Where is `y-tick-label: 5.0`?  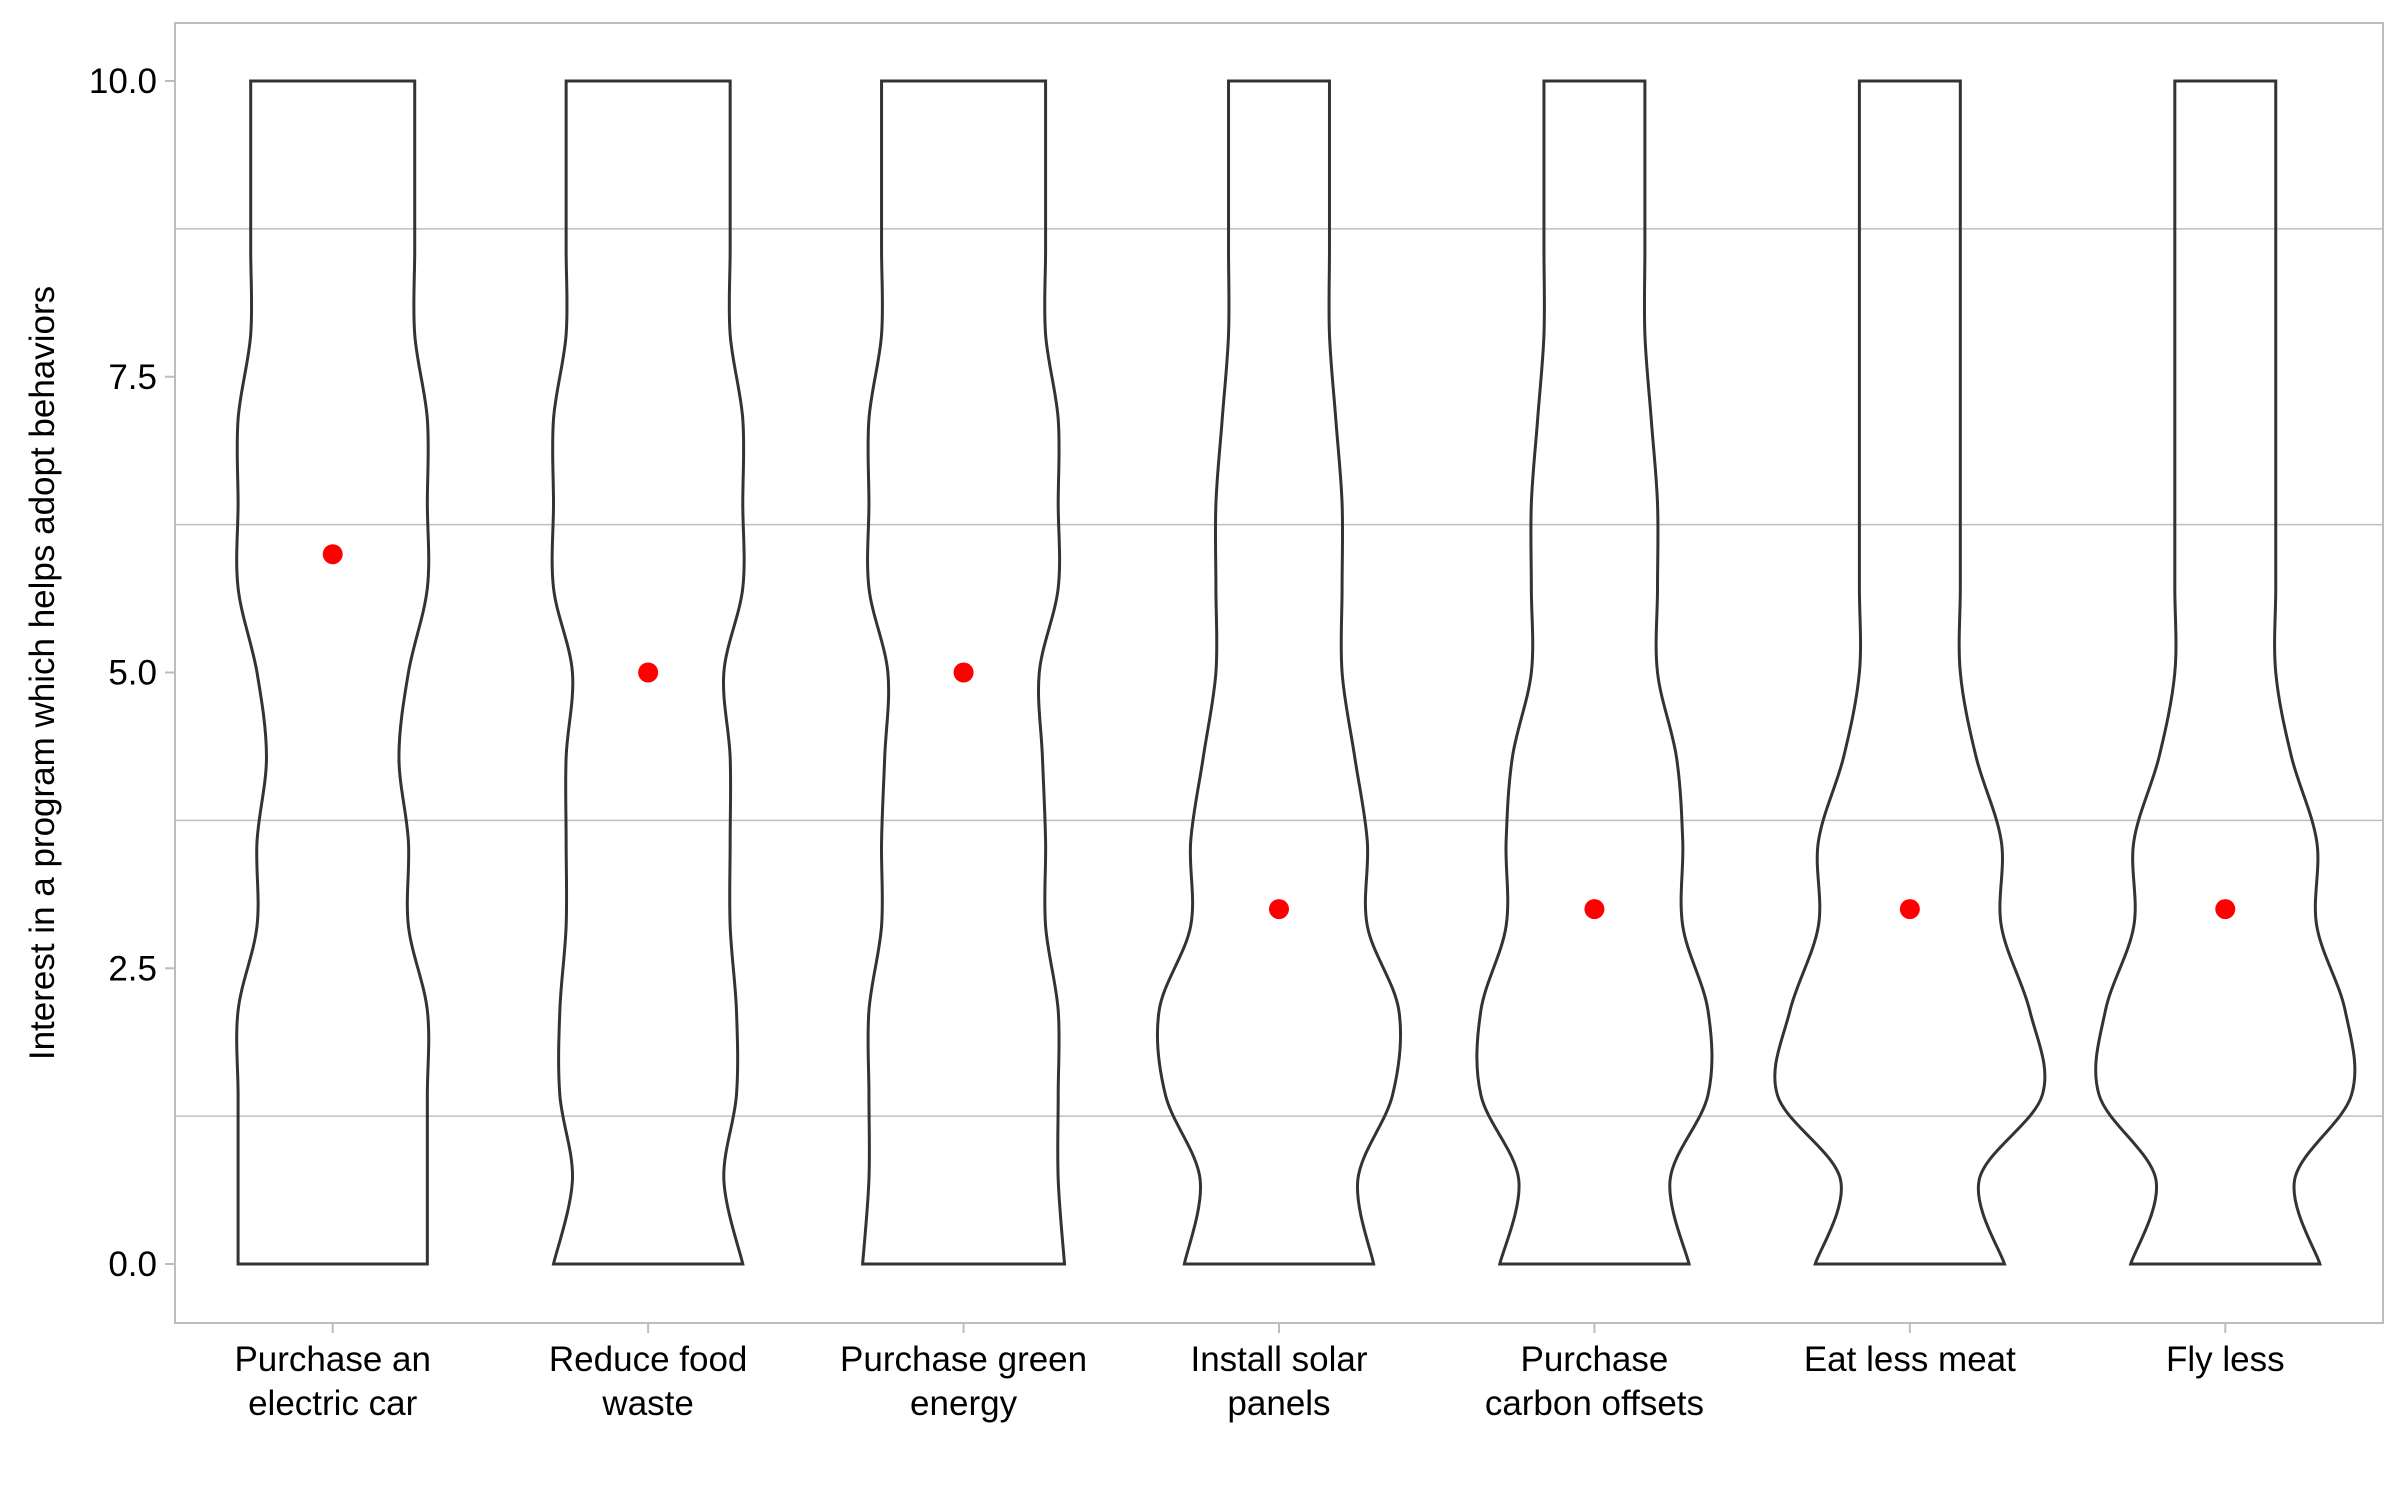
y-tick-label: 5.0 is located at coordinates (132, 673).